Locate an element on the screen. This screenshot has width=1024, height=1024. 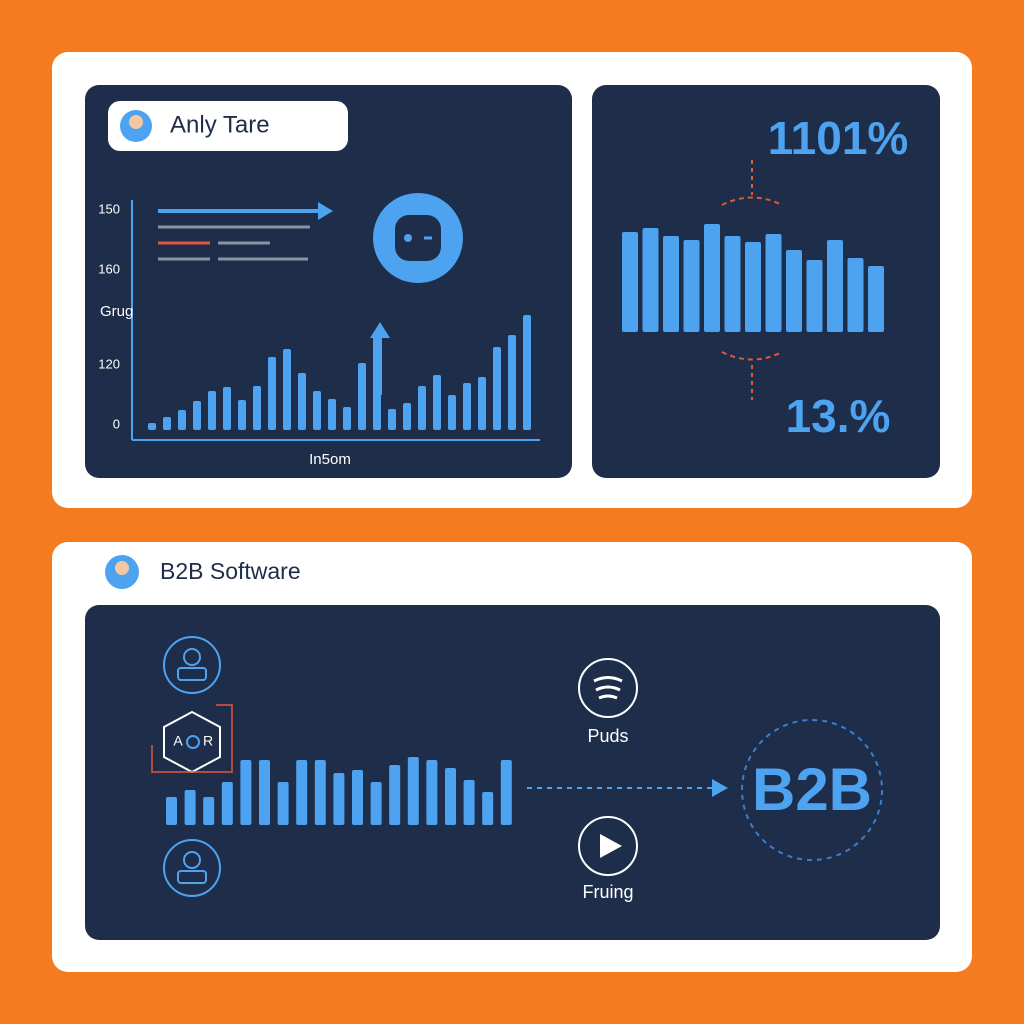
bot-eye is located at coordinates (408, 238).